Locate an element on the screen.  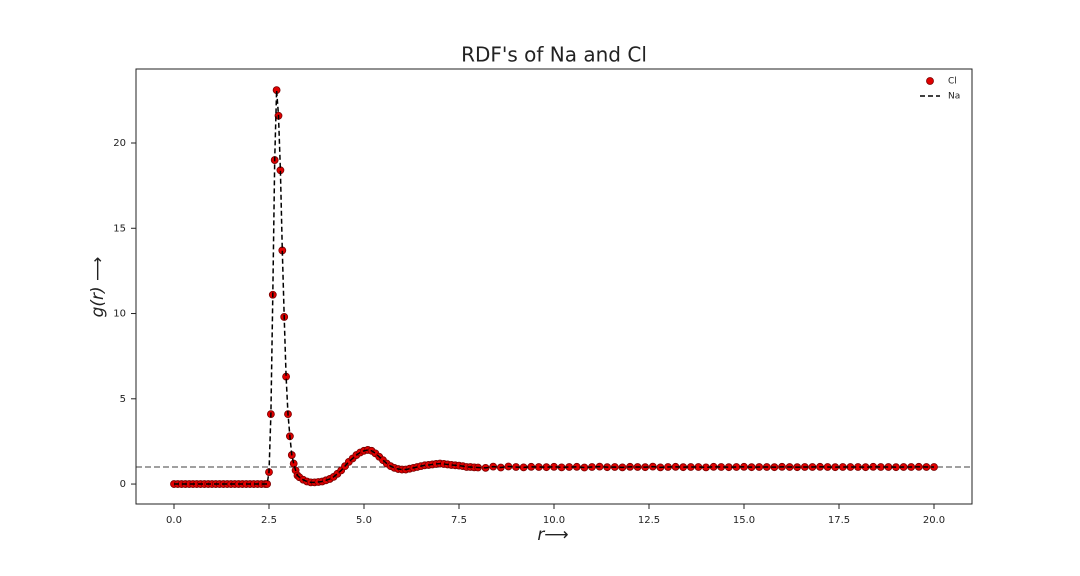
x-tick-label: 10.0 is located at coordinates (554, 520).